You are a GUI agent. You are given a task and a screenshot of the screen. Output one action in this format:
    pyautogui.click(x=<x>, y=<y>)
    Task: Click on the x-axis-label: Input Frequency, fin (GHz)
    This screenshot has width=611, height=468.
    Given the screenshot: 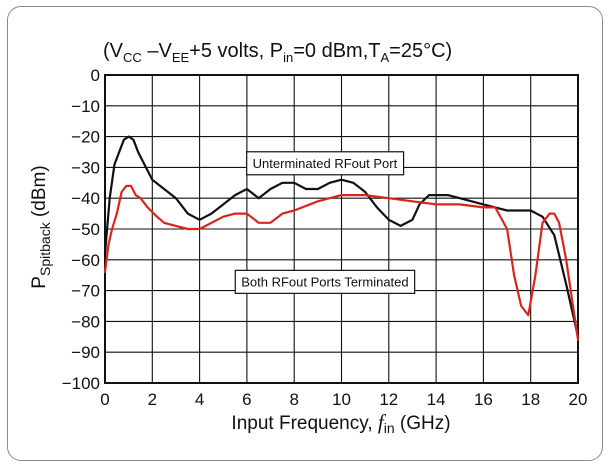 What is the action you would take?
    pyautogui.click(x=340, y=423)
    